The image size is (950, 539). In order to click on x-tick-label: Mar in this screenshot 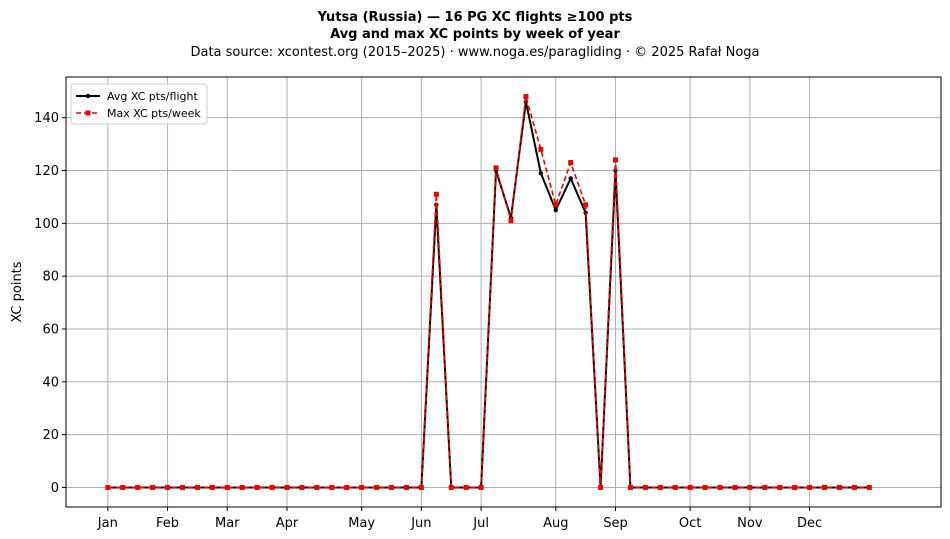, I will do `click(227, 523)`.